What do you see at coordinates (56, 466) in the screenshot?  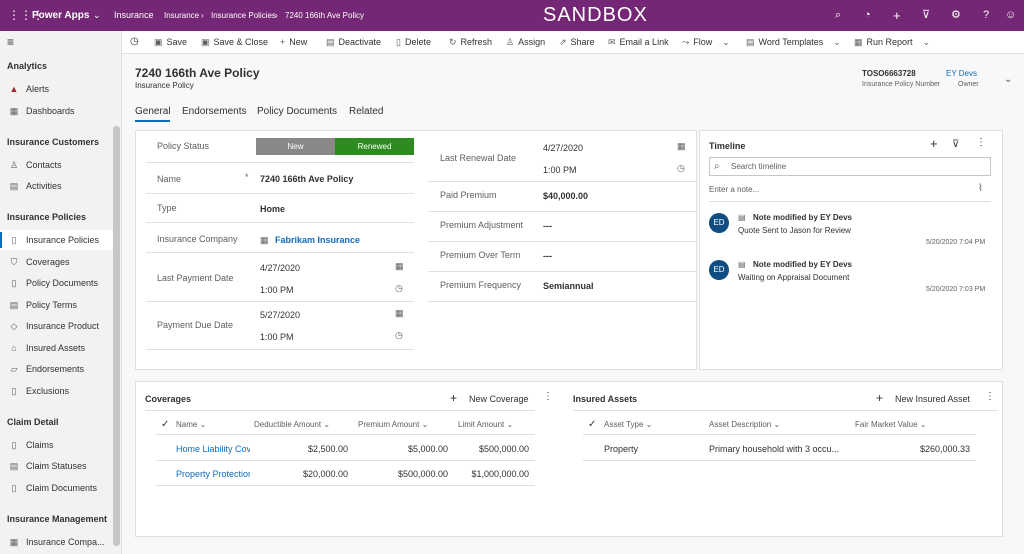 I see `sidebar-item-claim-statuses: ▤ Claim Statuses` at bounding box center [56, 466].